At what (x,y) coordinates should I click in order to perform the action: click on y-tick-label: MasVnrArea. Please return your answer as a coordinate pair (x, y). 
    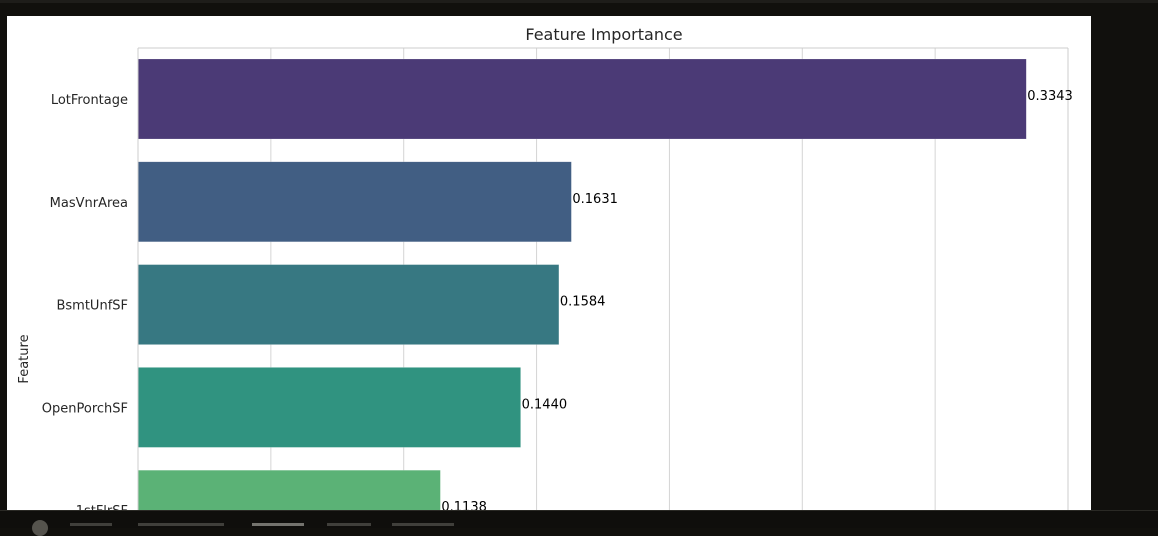
    Looking at the image, I should click on (89, 203).